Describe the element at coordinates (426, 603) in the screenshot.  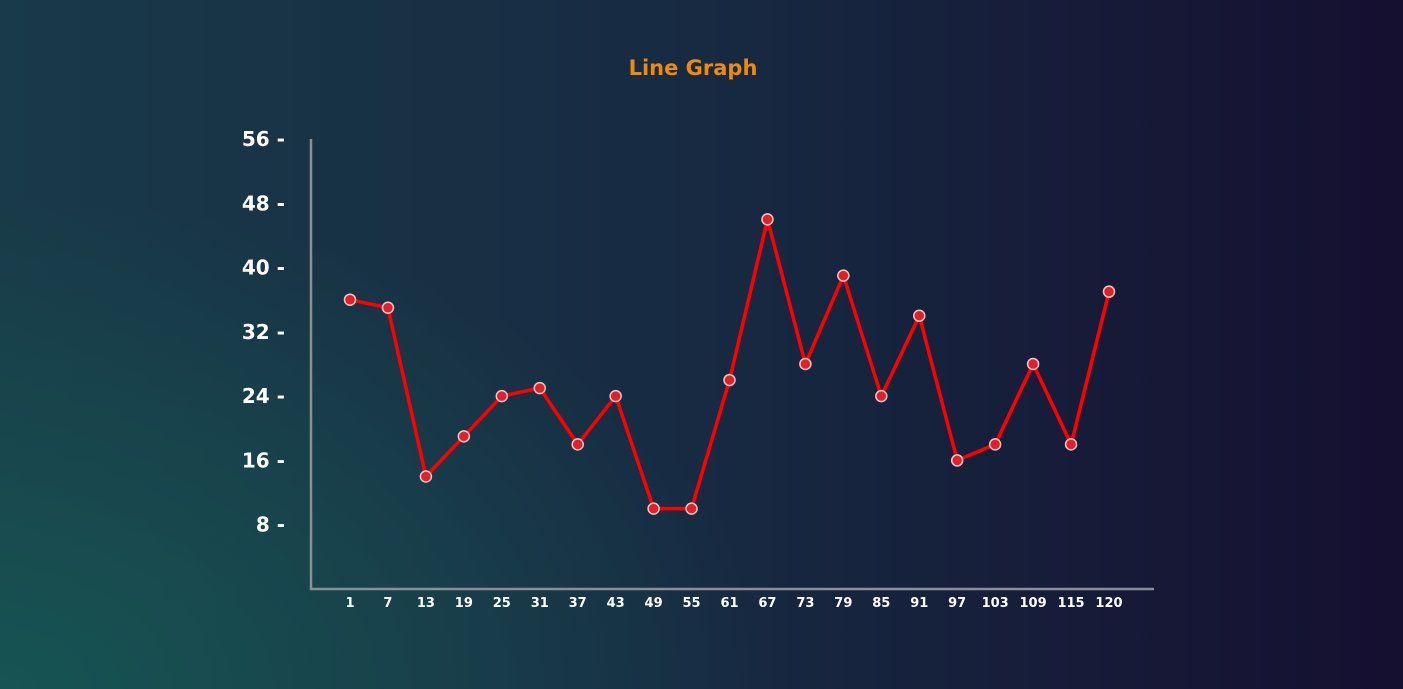
I see `x-tick-label: 13` at that location.